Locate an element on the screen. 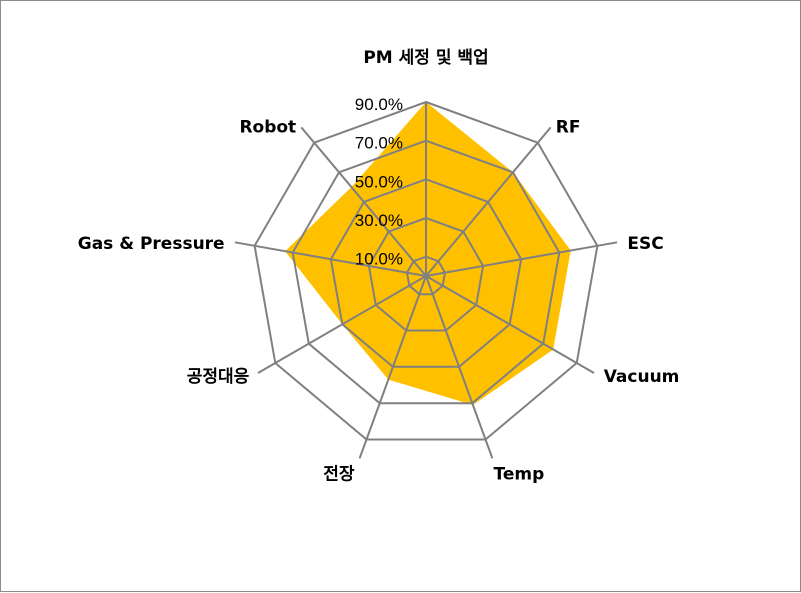 Image resolution: width=801 pixels, height=593 pixels. category-label: Temp is located at coordinates (519, 475).